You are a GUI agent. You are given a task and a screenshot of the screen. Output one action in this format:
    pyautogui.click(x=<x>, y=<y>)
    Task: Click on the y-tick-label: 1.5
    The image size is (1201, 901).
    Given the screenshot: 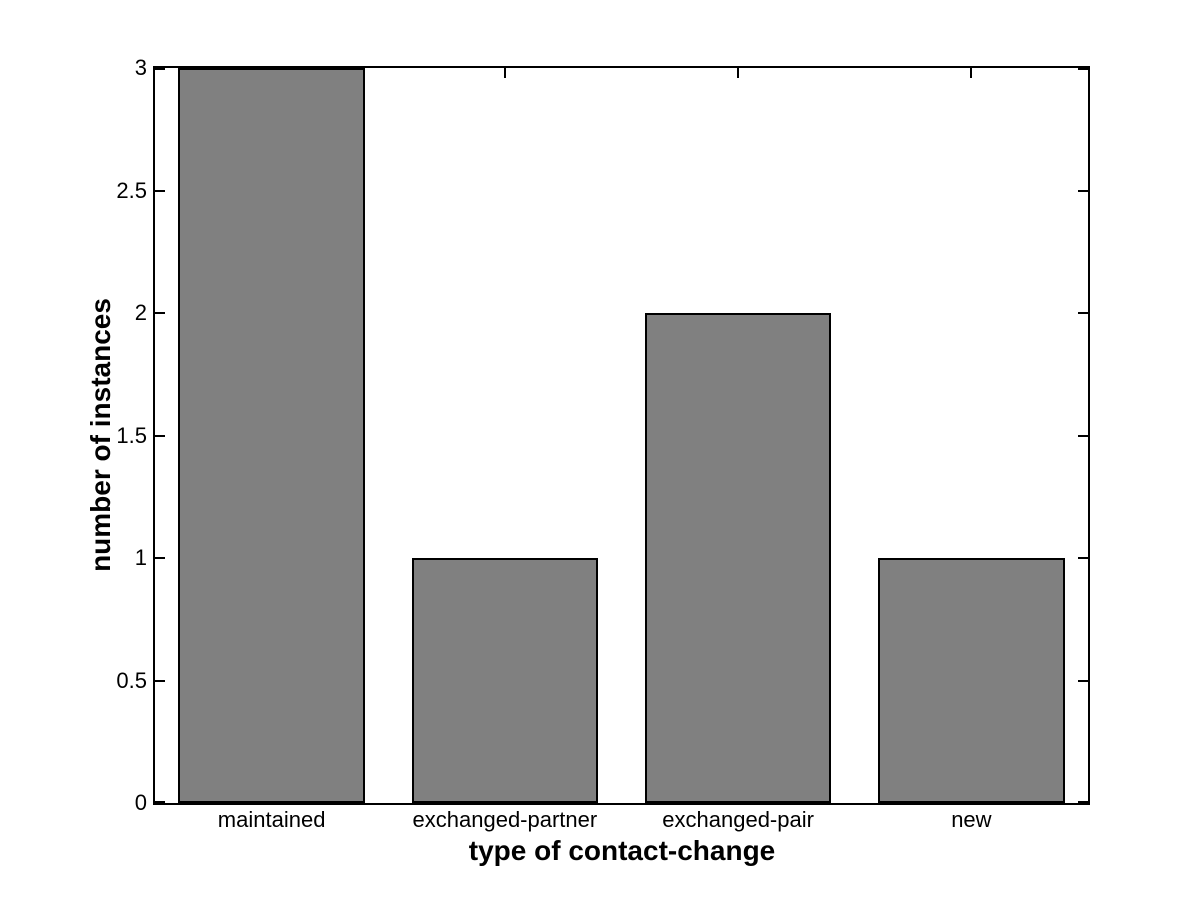 What is the action you would take?
    pyautogui.click(x=131, y=435)
    